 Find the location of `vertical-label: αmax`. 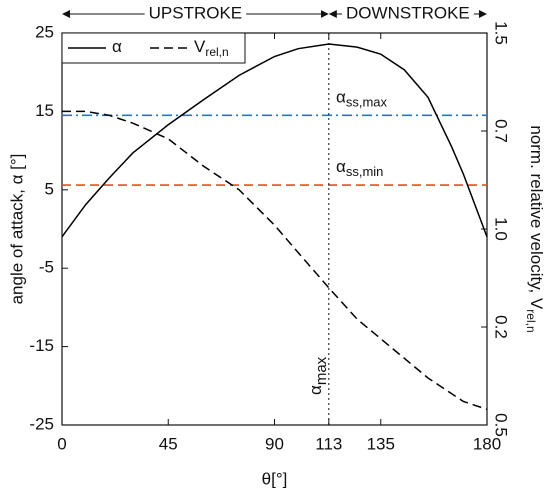

vertical-label: αmax is located at coordinates (317, 375).